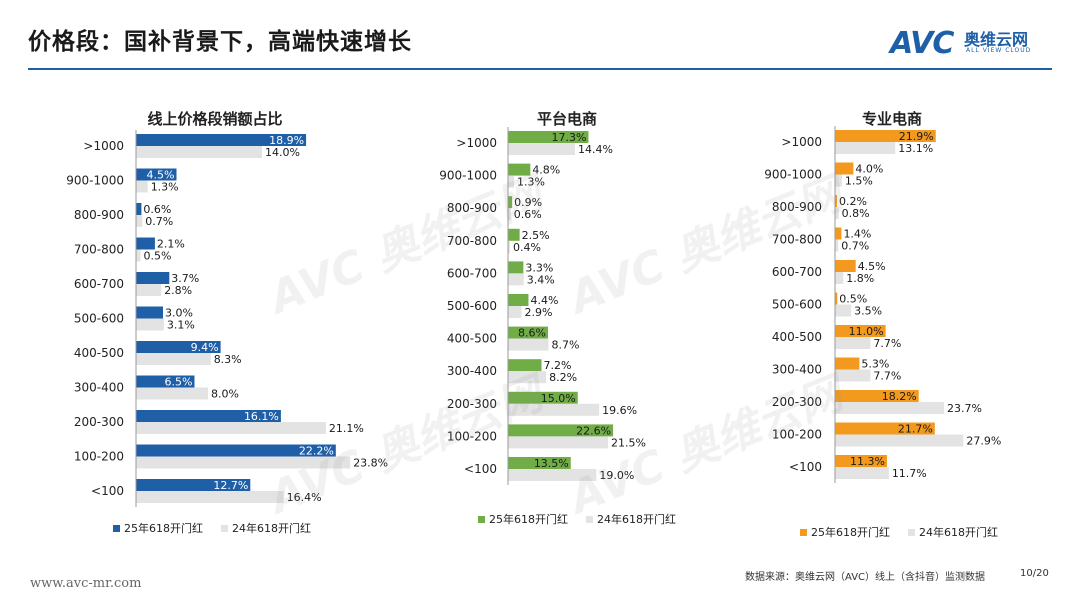 This screenshot has height=608, width=1080. What do you see at coordinates (261, 416) in the screenshot?
I see `data-label-25: 16.1%` at bounding box center [261, 416].